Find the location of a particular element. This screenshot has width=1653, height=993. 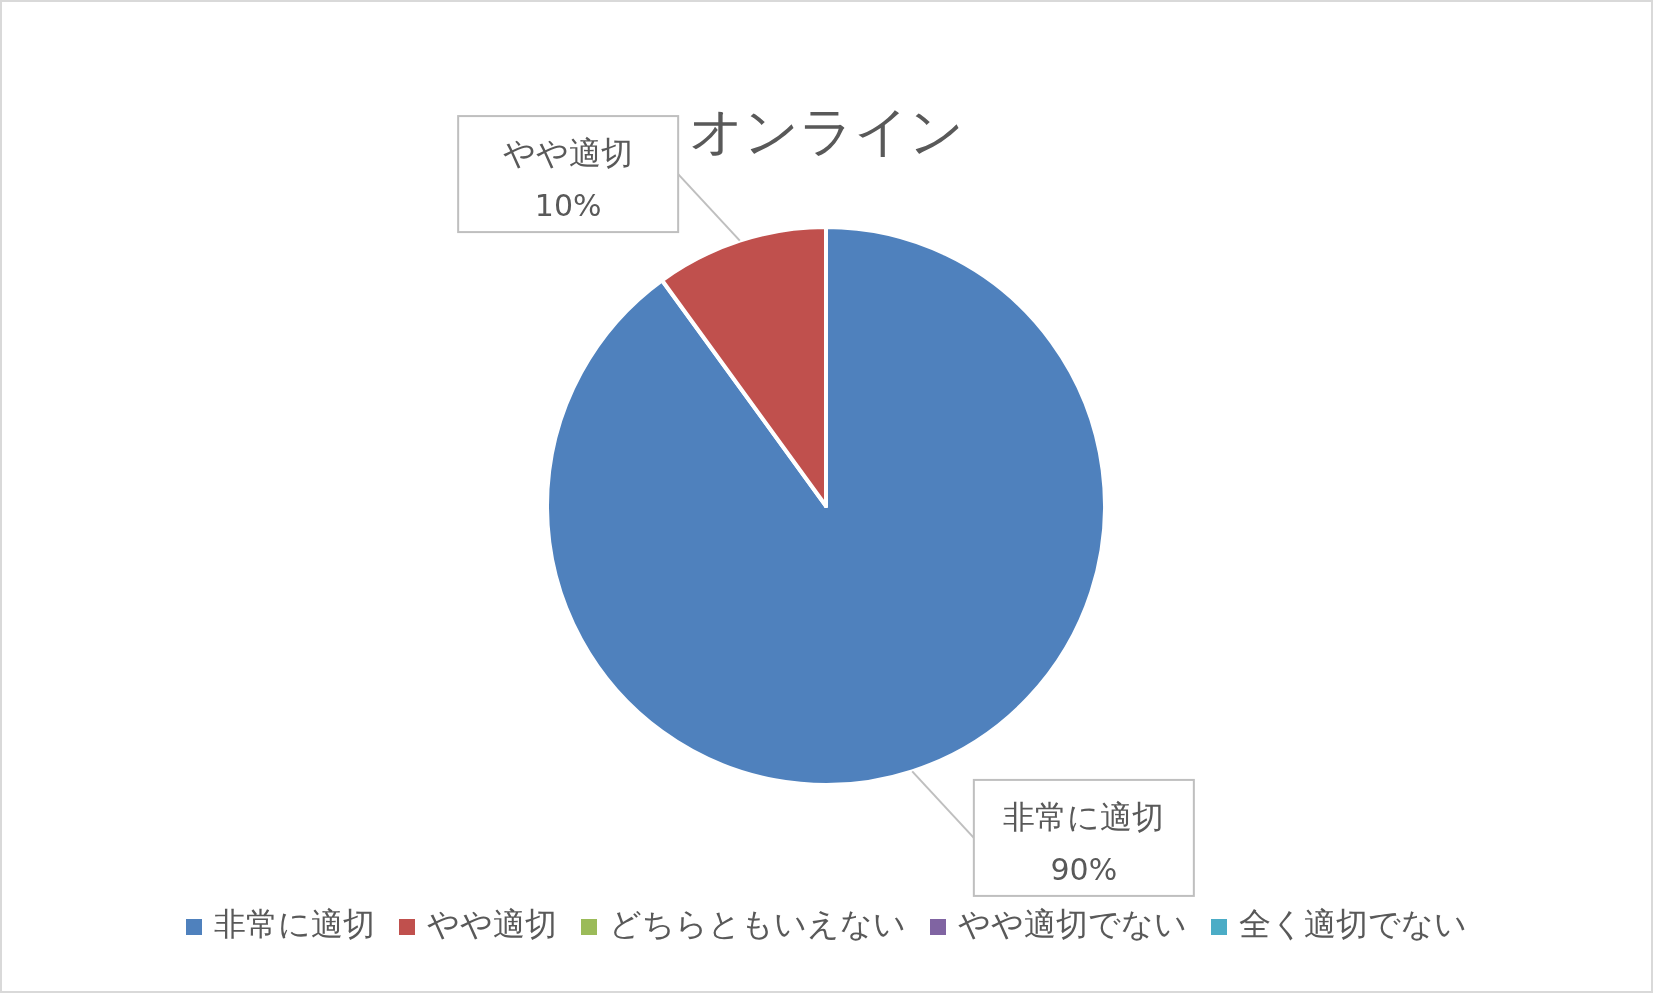

data-label: 10% is located at coordinates (568, 206).